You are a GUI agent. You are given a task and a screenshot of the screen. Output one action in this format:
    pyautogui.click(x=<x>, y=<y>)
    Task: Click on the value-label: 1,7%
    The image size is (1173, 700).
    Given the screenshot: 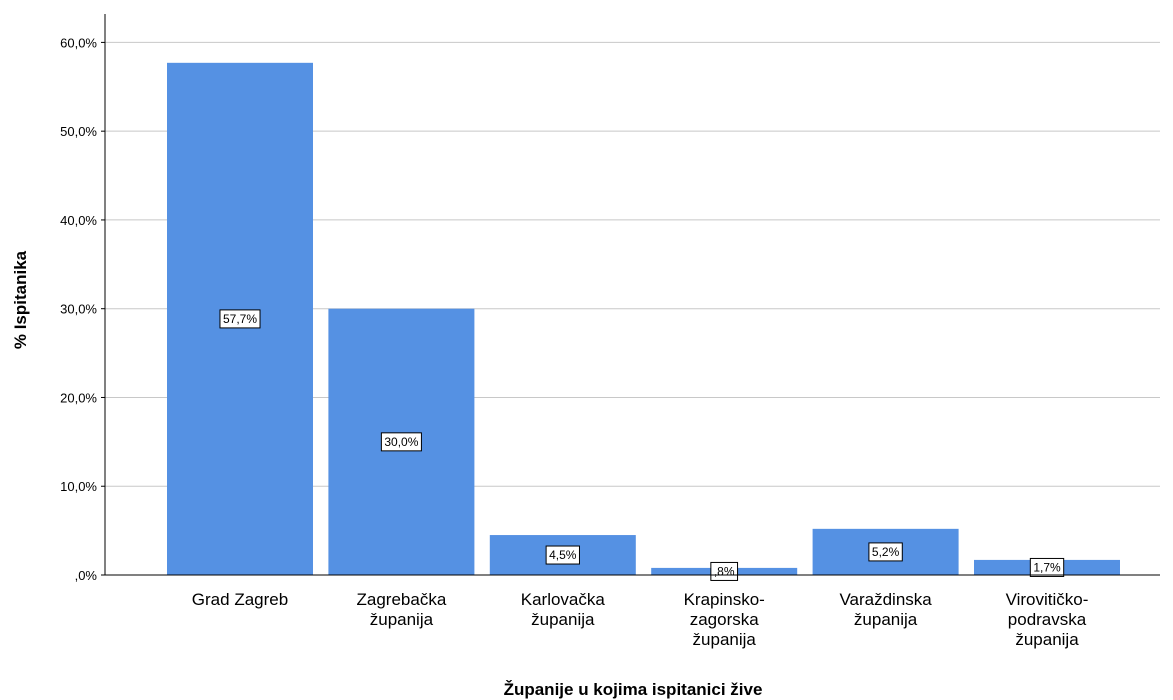 What is the action you would take?
    pyautogui.click(x=1047, y=567)
    